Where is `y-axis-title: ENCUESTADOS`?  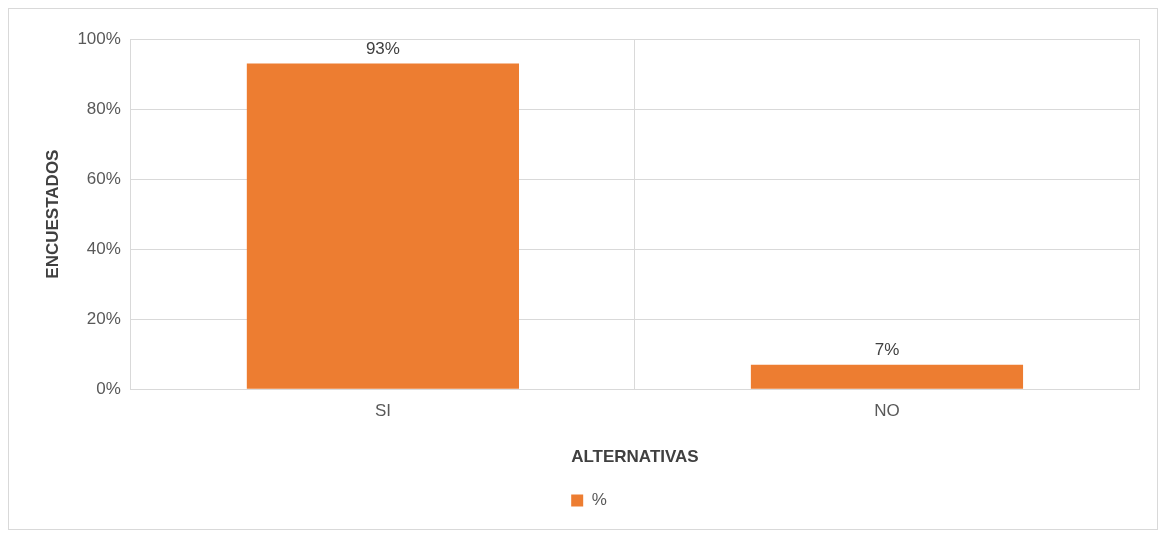
y-axis-title: ENCUESTADOS is located at coordinates (52, 214).